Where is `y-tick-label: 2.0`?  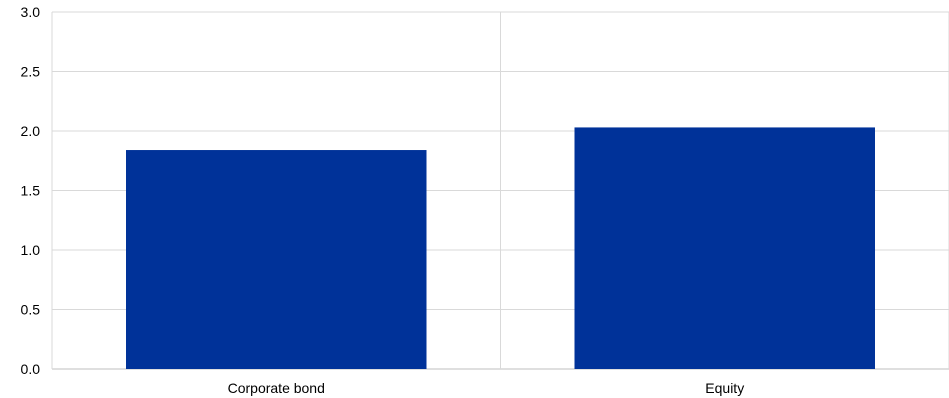
y-tick-label: 2.0 is located at coordinates (31, 131).